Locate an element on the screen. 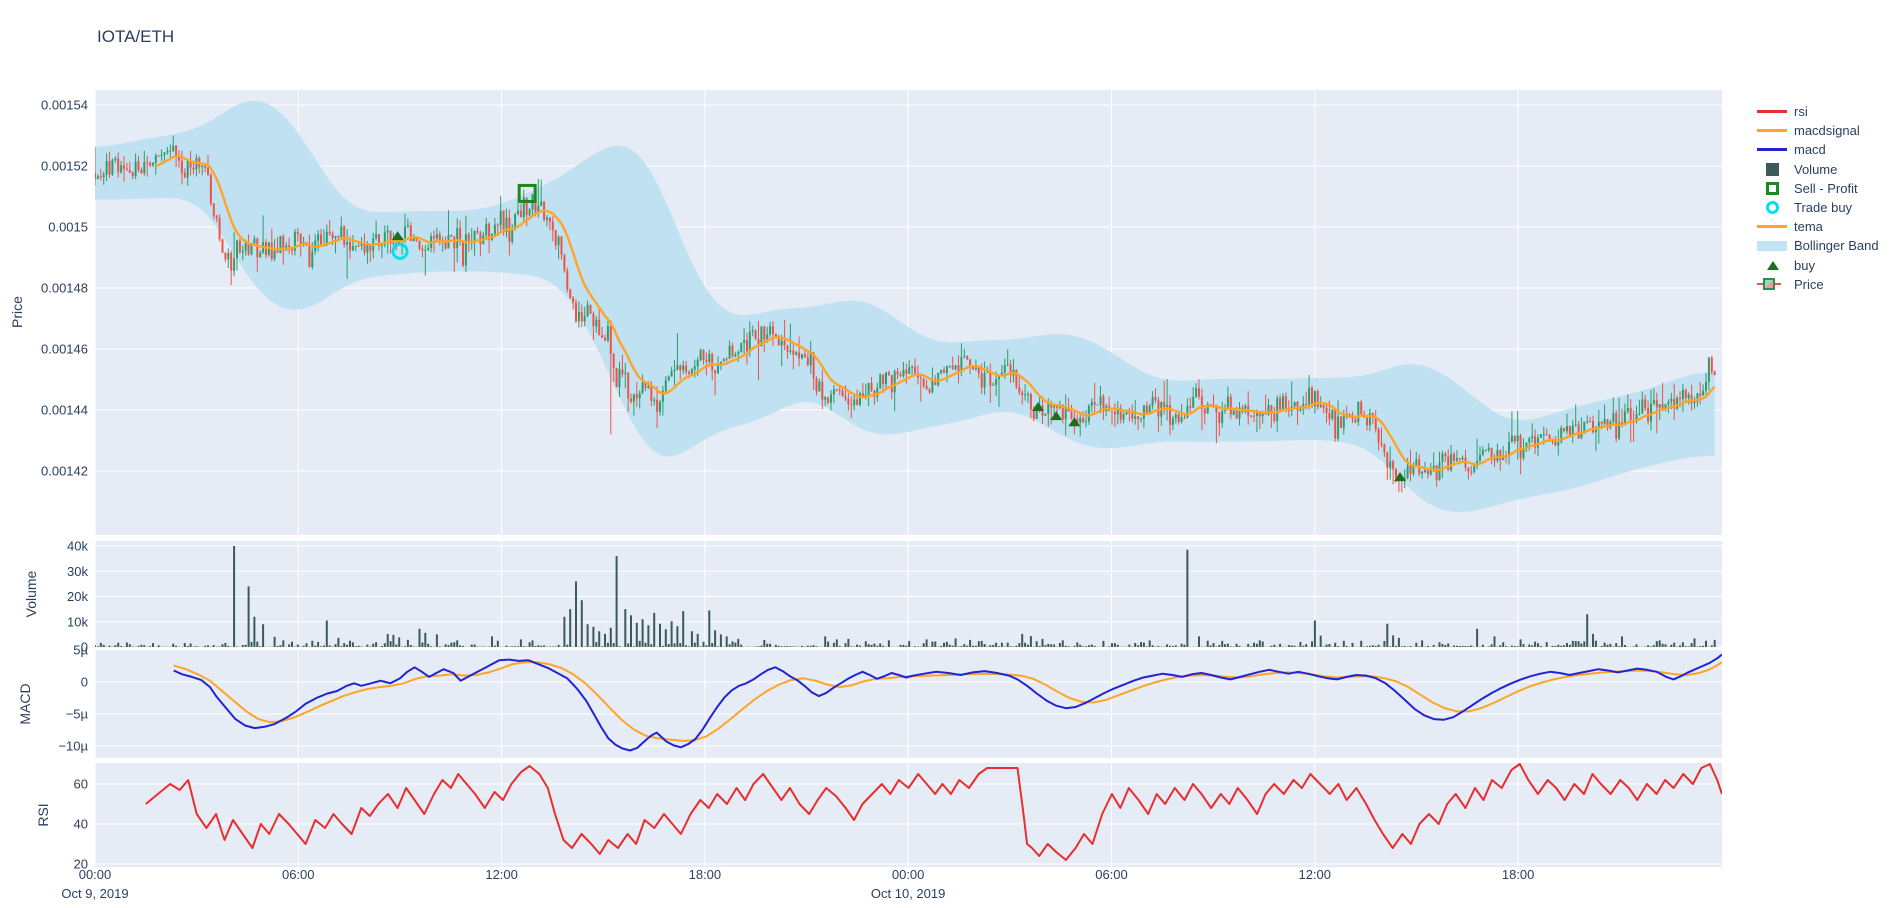 The width and height of the screenshot is (1890, 908). chart-title: IOTA/ETH is located at coordinates (136, 36).